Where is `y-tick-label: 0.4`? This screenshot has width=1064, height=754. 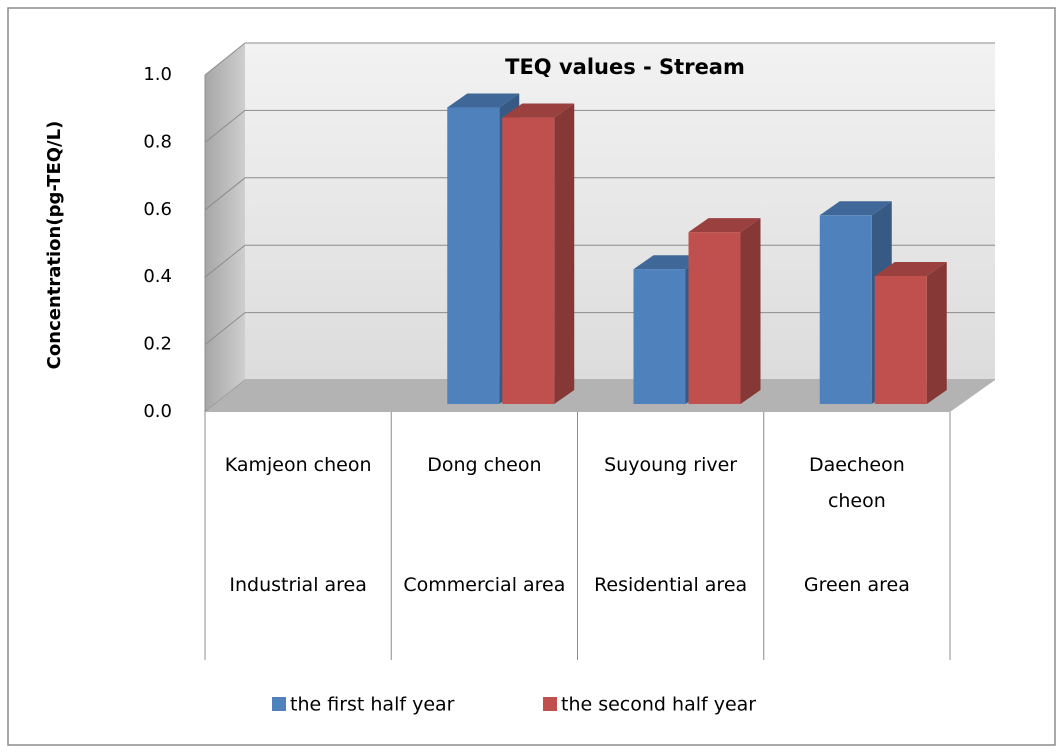 y-tick-label: 0.4 is located at coordinates (157, 276).